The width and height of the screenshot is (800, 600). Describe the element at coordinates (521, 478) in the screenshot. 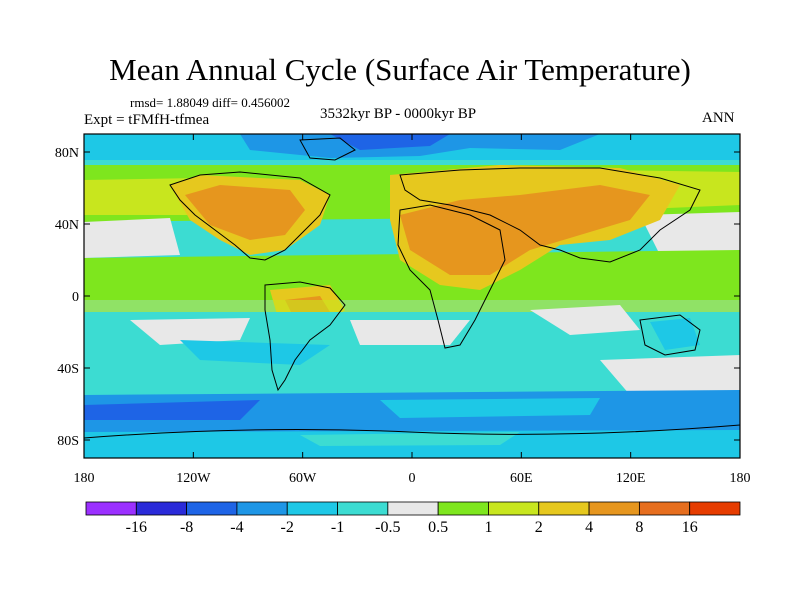

I see `lon-label: 60E` at that location.